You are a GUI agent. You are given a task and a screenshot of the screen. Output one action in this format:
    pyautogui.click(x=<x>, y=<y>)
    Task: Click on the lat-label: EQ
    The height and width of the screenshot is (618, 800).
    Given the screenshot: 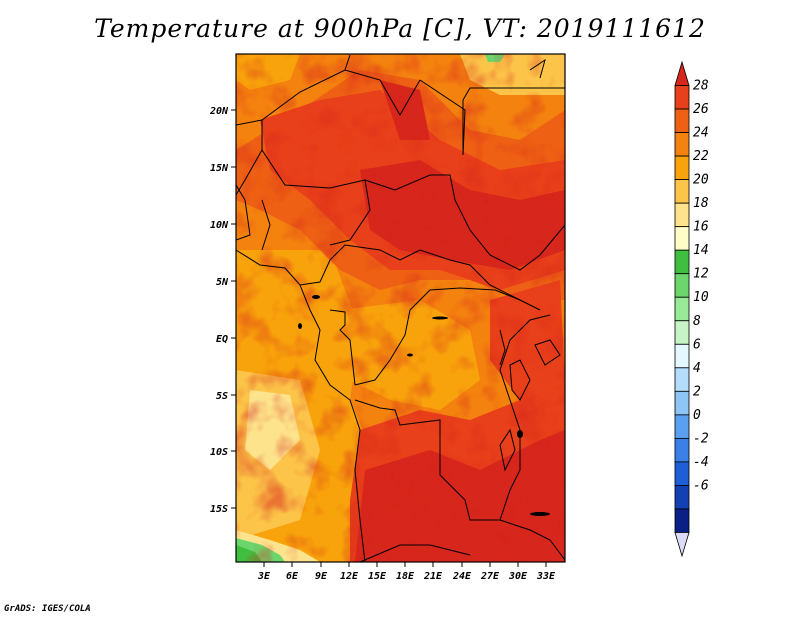 What is the action you would take?
    pyautogui.click(x=222, y=339)
    